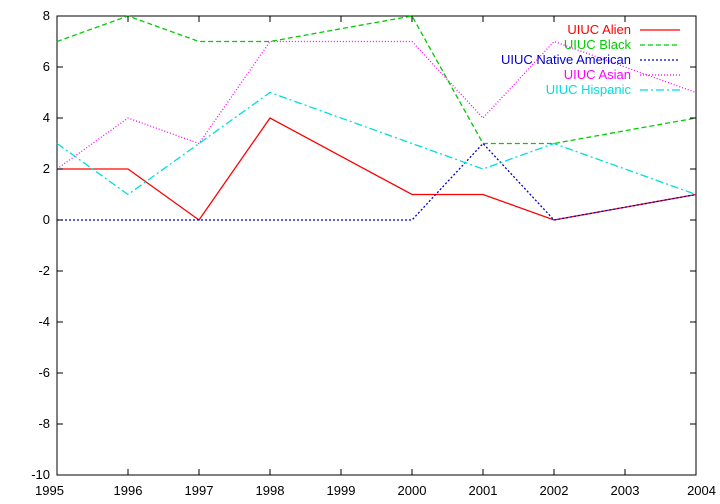  I want to click on legend-label: UIUC Native American, so click(566, 59).